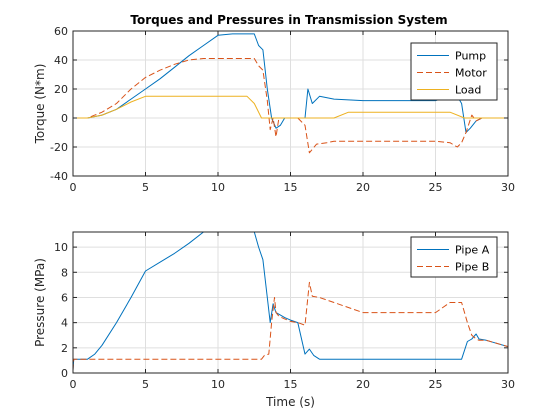 The height and width of the screenshot is (420, 560). I want to click on y-tick-label: 40, so click(61, 60).